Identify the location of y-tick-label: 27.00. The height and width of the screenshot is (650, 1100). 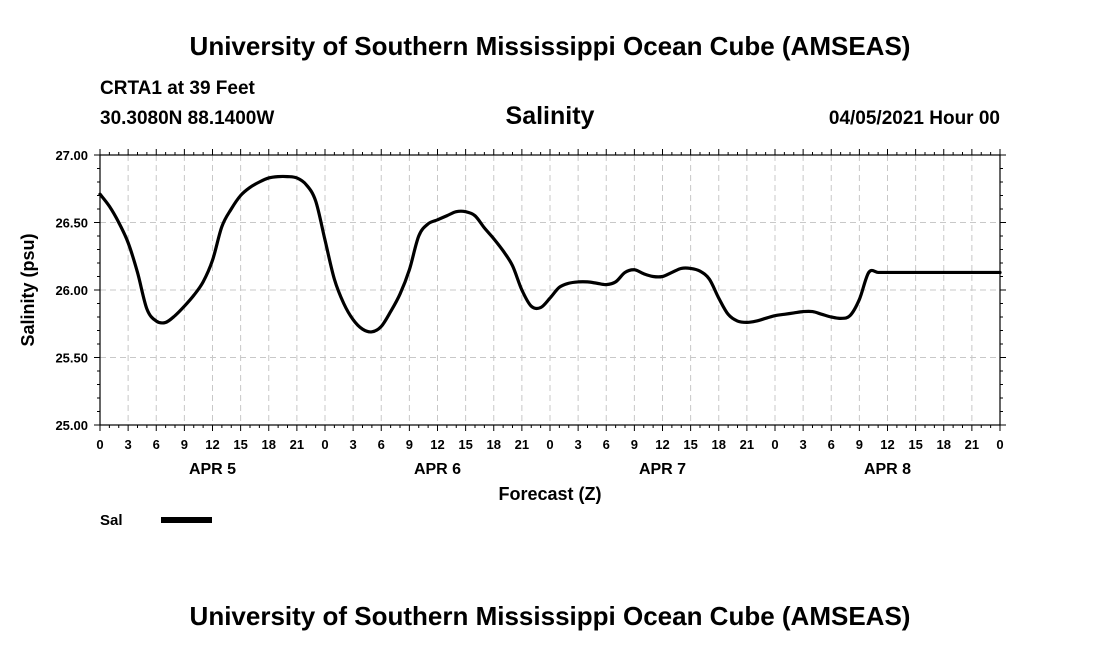
(71, 155).